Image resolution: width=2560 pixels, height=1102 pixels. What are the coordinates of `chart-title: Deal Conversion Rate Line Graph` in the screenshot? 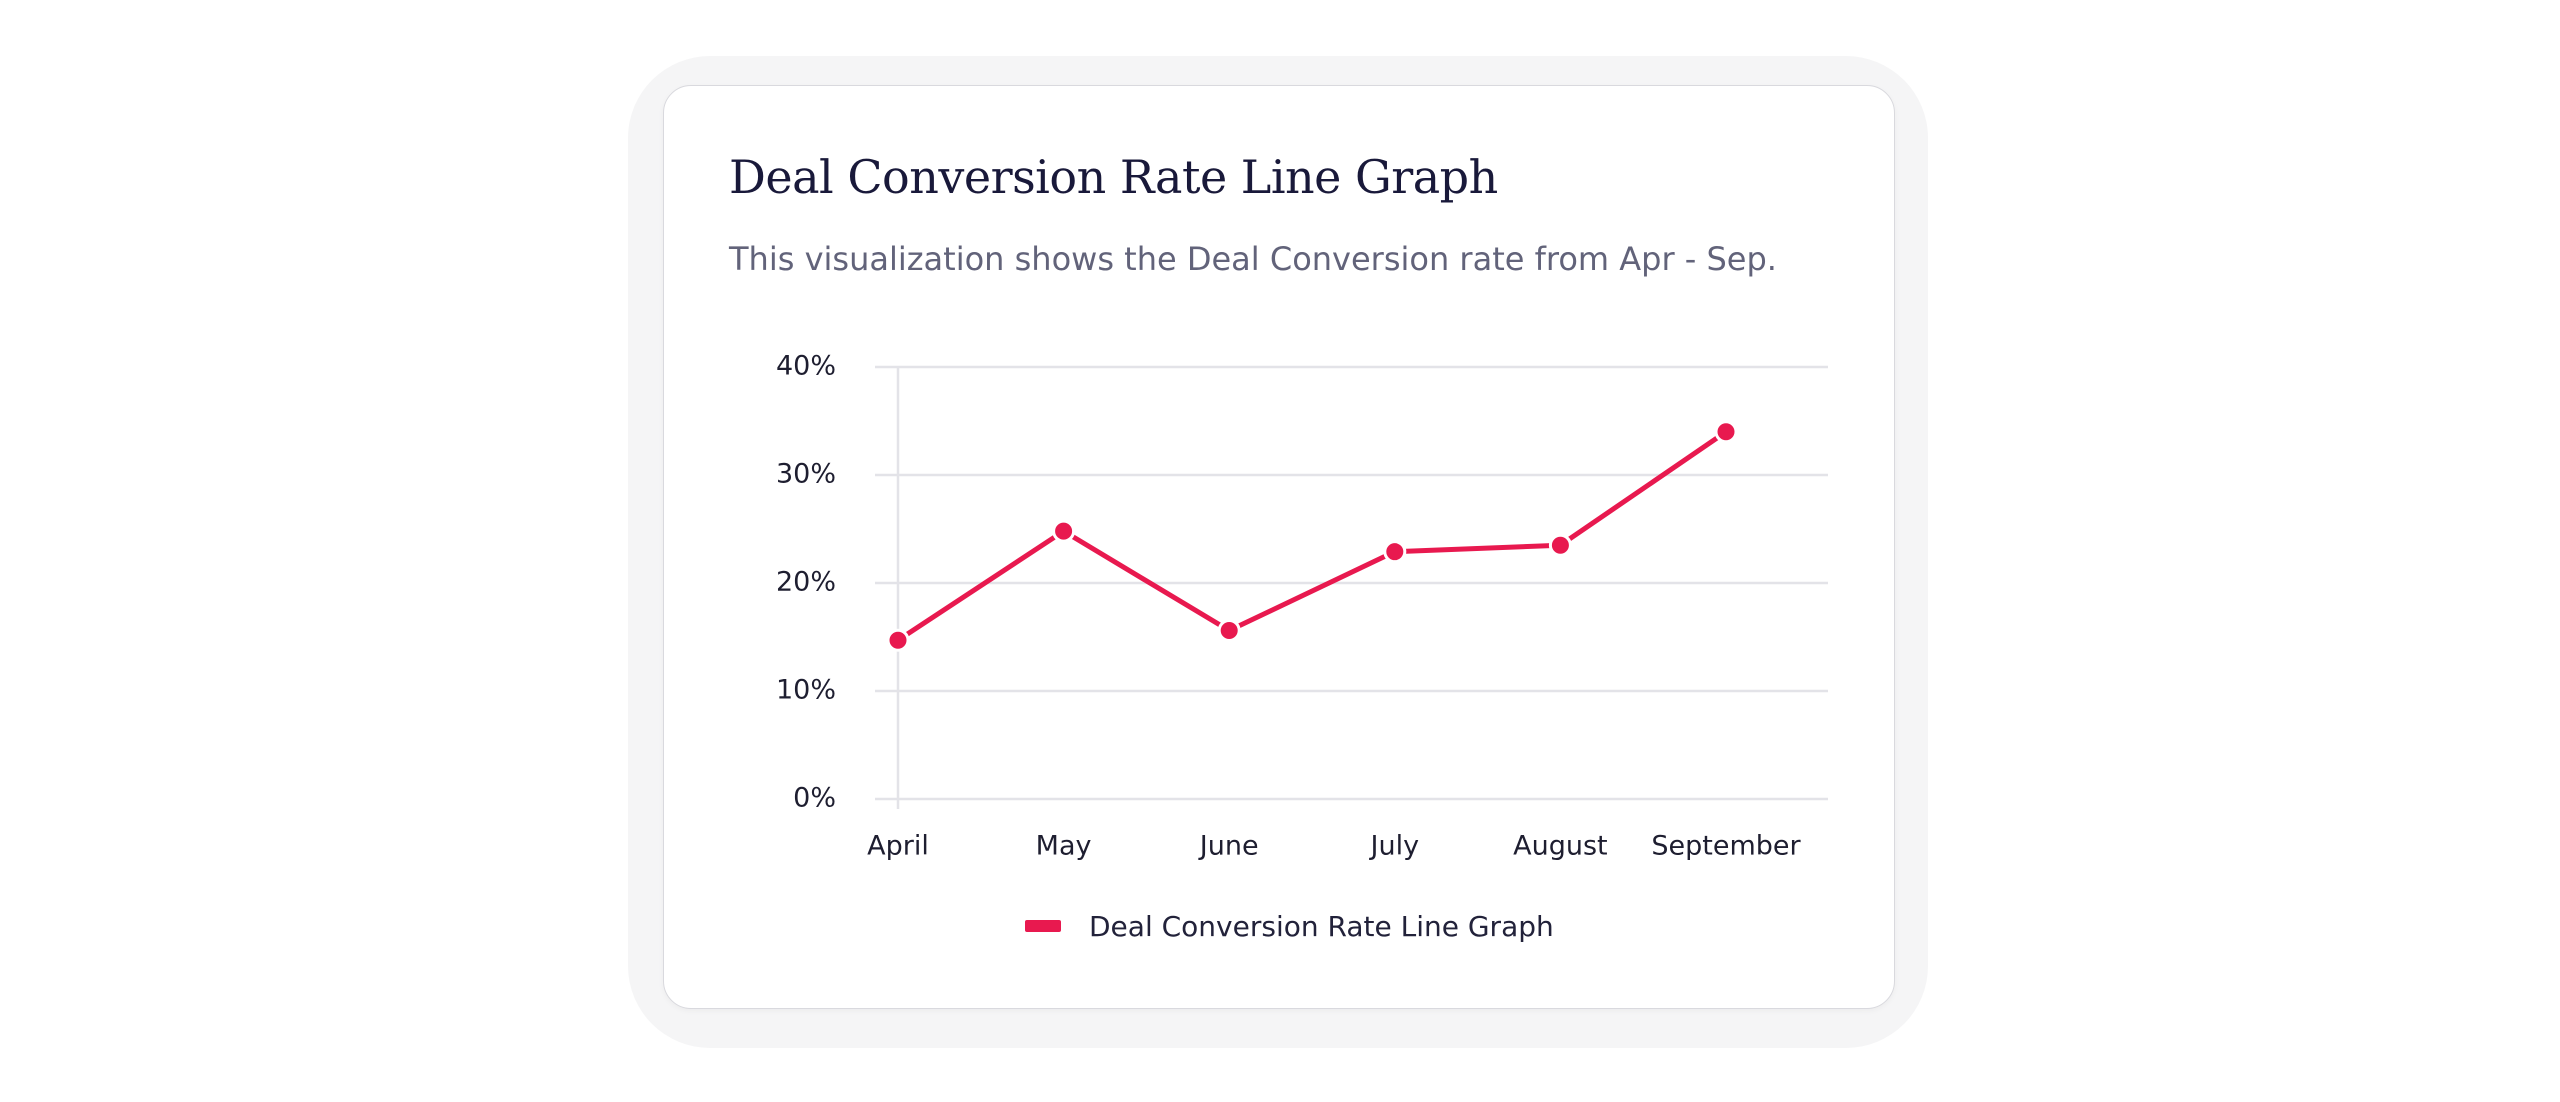 It's located at (1113, 177).